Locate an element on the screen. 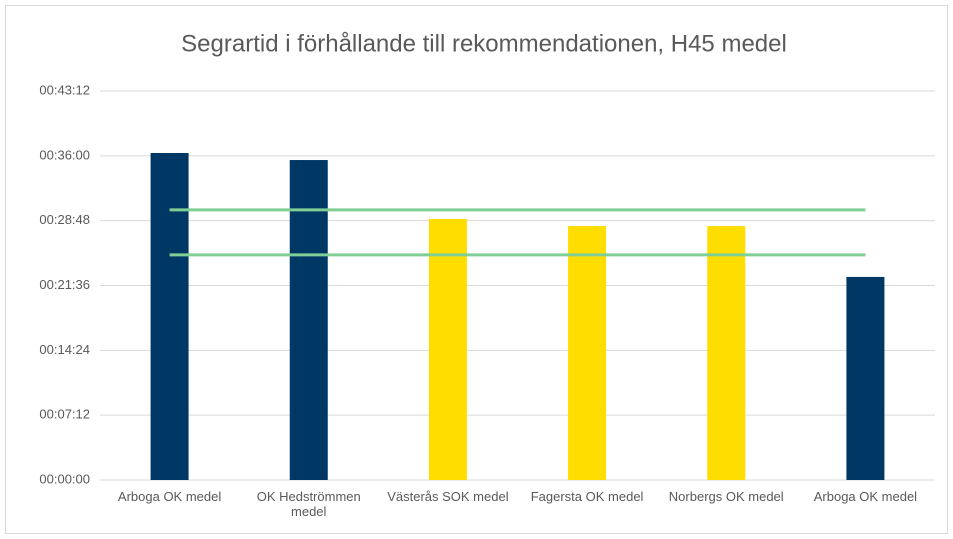  y-tick-label: 00:14:24 is located at coordinates (64, 349).